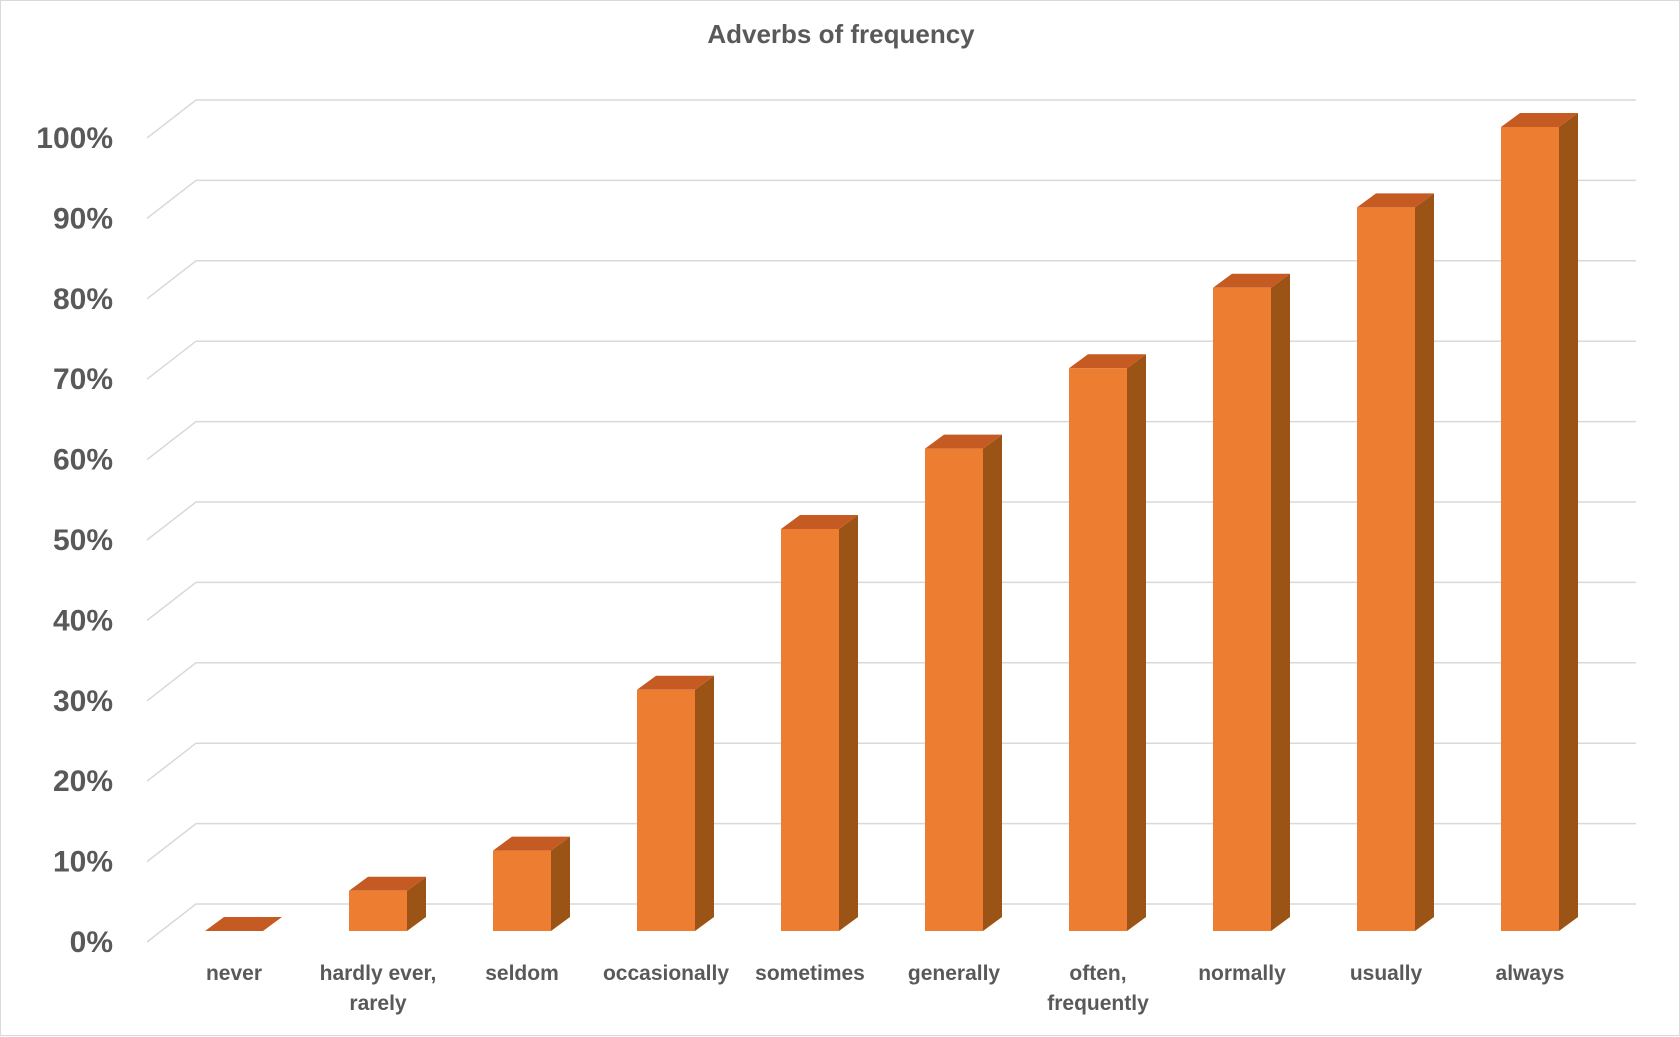 The image size is (1680, 1037). Describe the element at coordinates (234, 973) in the screenshot. I see `x-tick-label: never` at that location.